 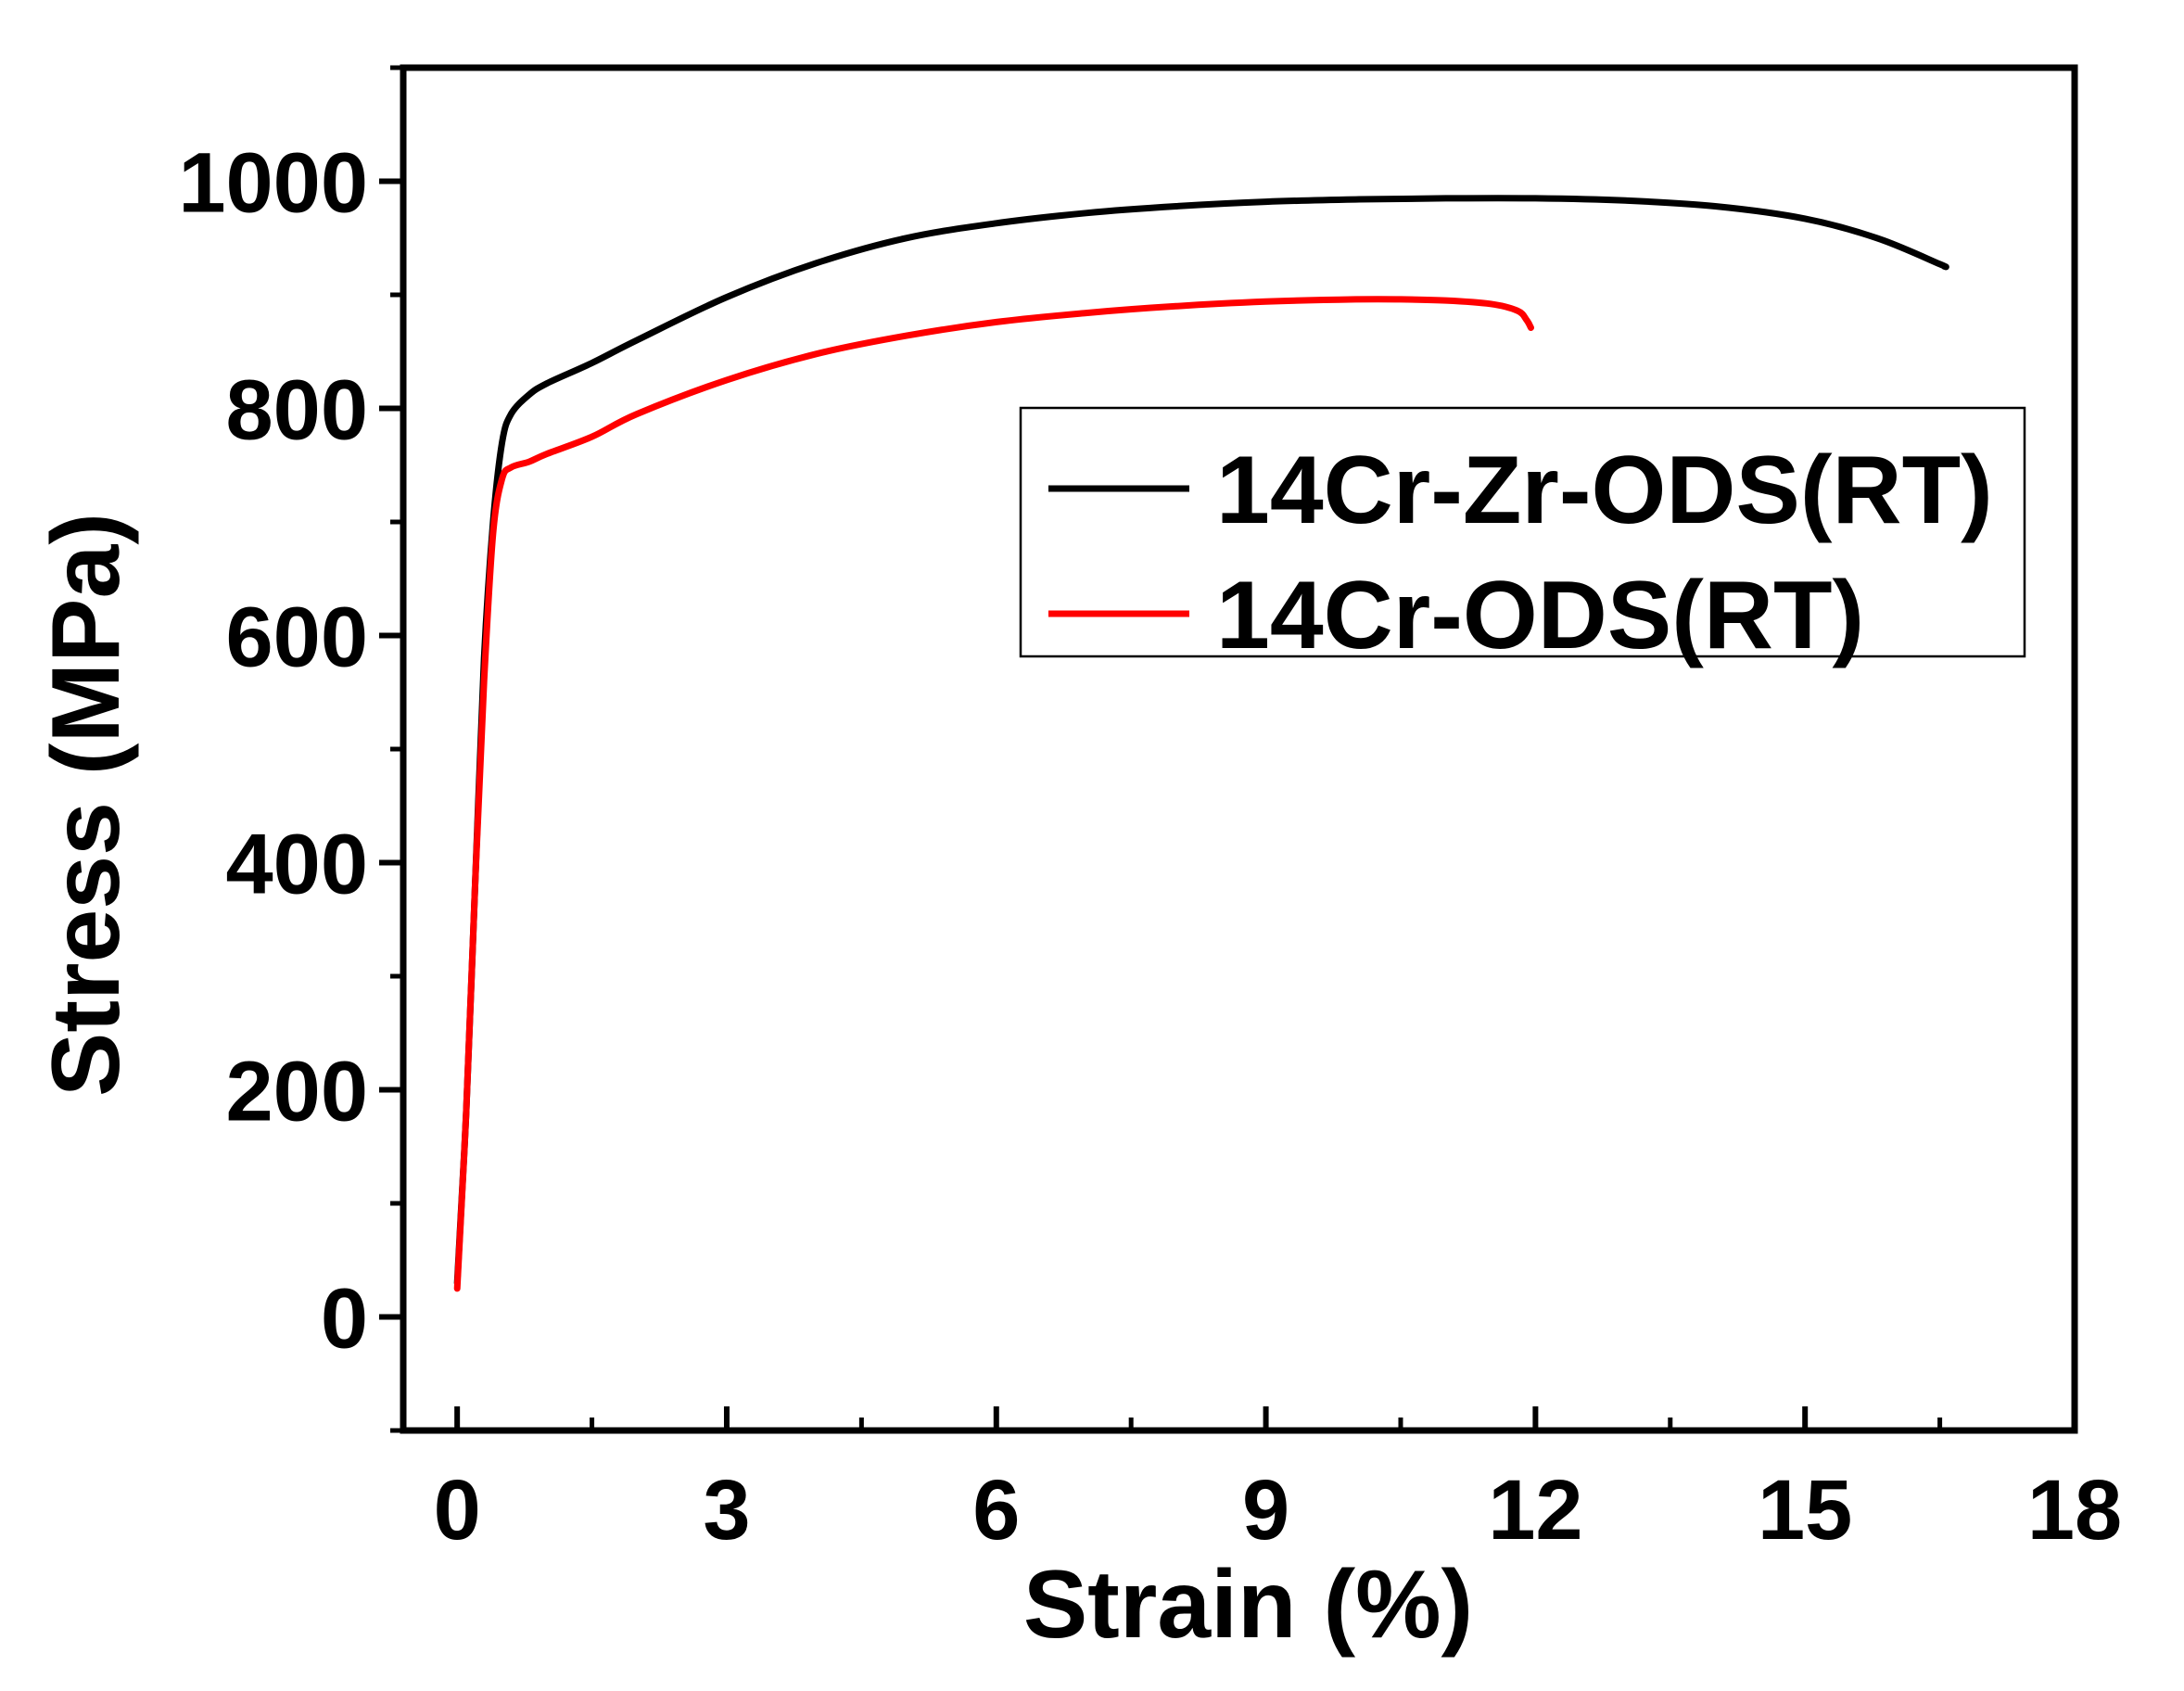 I want to click on x-tick-label-12: 12, so click(x=1535, y=1510).